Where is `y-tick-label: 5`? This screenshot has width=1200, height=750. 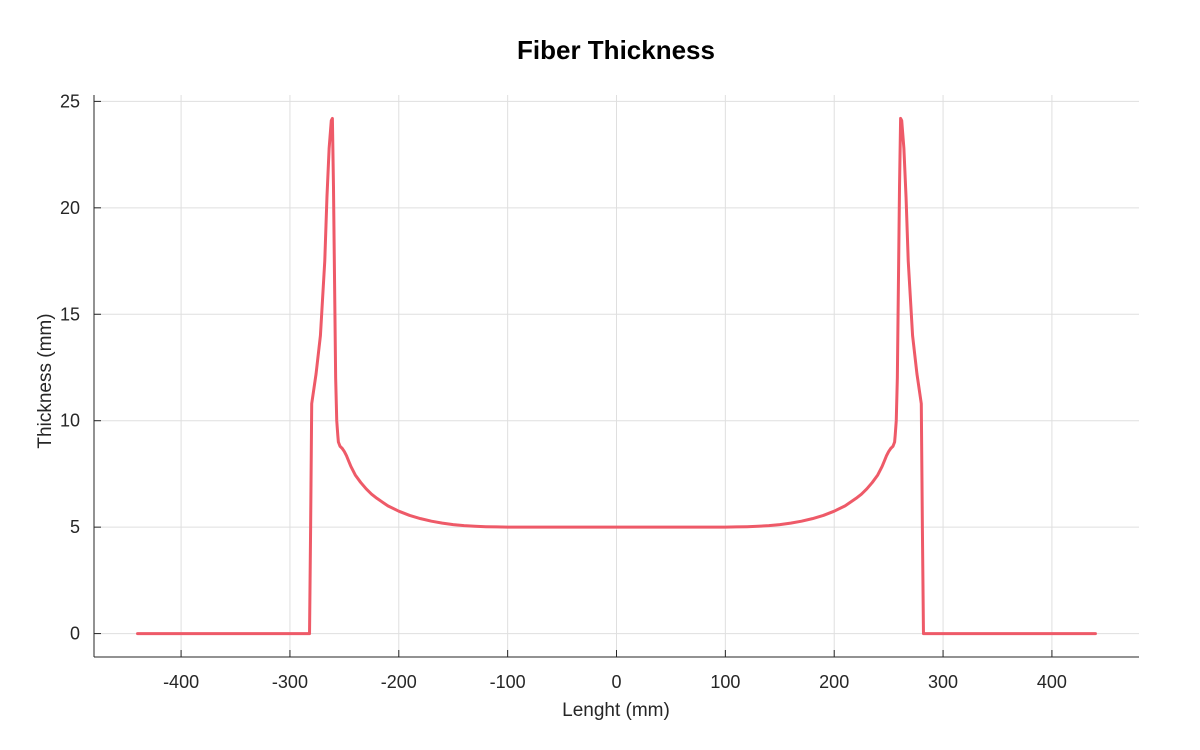 y-tick-label: 5 is located at coordinates (75, 527).